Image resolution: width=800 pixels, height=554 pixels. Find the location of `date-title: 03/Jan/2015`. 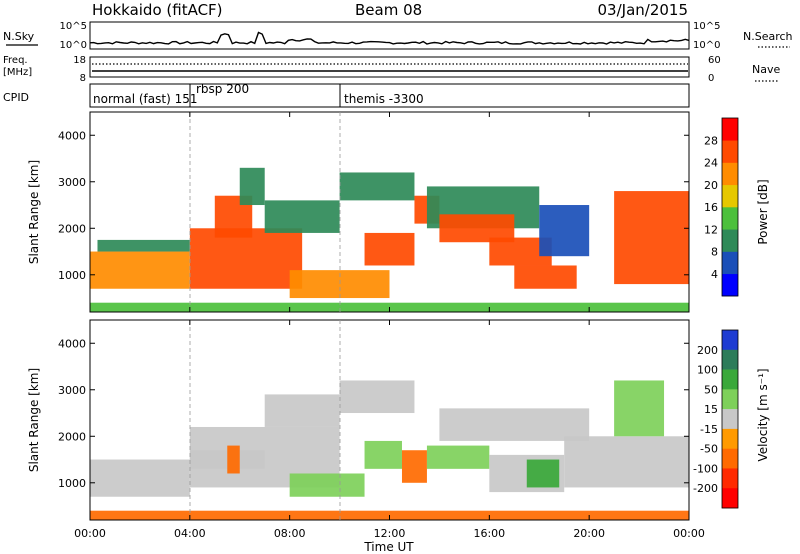

date-title: 03/Jan/2015 is located at coordinates (643, 10).